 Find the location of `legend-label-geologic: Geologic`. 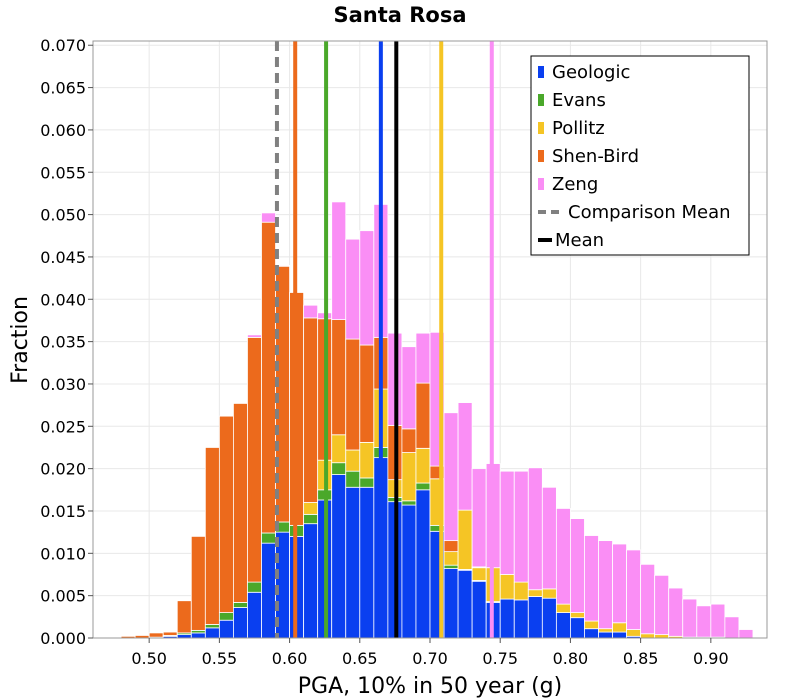

legend-label-geologic: Geologic is located at coordinates (591, 72).